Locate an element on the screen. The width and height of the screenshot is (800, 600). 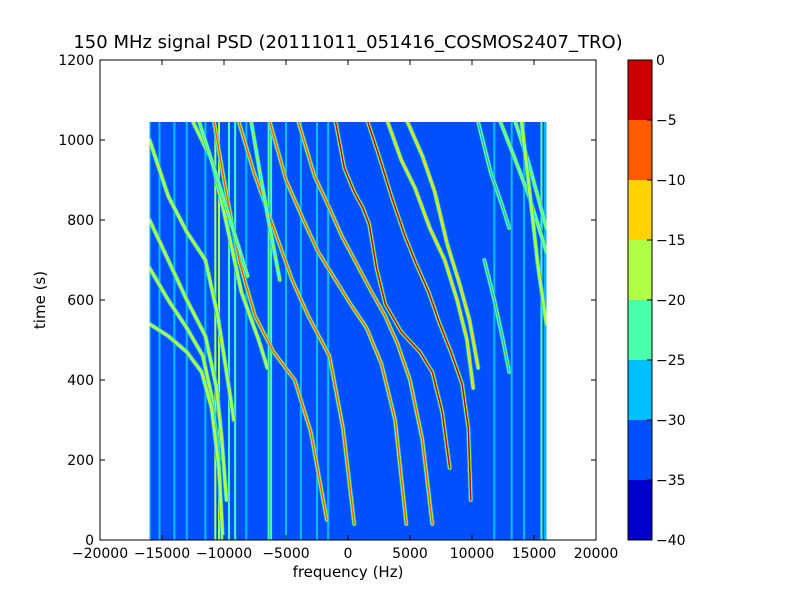
x-axis-label: frequency (Hz) is located at coordinates (348, 572).